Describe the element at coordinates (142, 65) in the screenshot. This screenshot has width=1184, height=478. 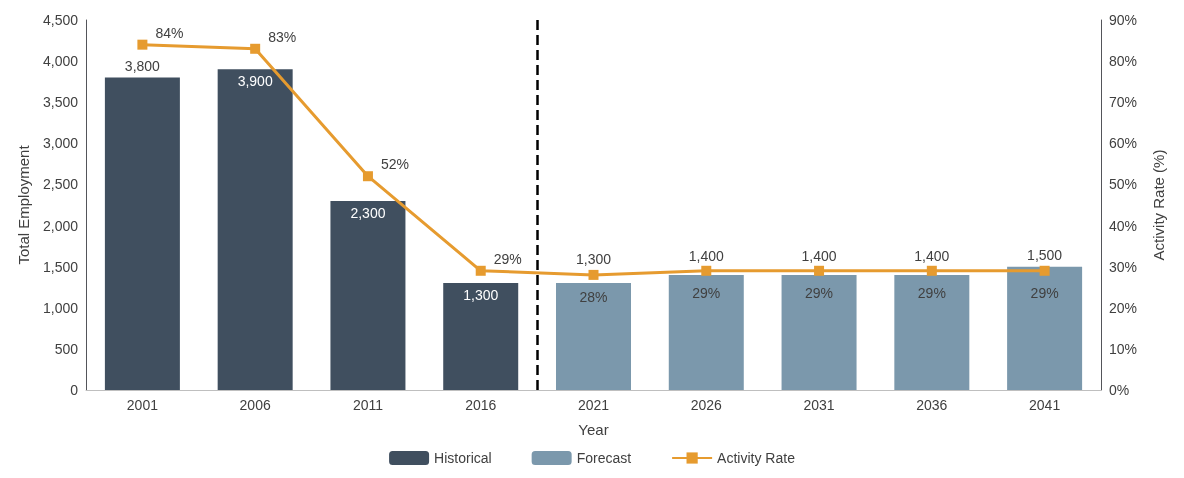
I see `data-label: 3,800` at that location.